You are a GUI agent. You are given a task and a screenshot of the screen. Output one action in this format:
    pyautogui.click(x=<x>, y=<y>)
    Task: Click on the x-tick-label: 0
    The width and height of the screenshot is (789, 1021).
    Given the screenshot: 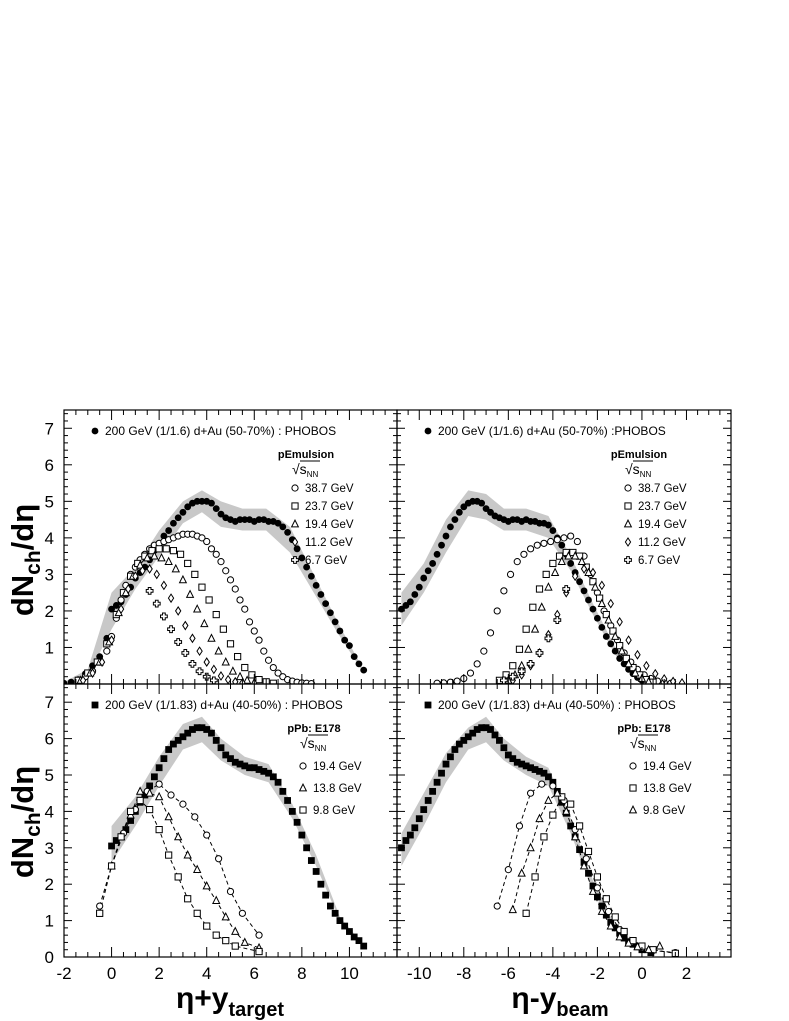 What is the action you would take?
    pyautogui.click(x=641, y=973)
    